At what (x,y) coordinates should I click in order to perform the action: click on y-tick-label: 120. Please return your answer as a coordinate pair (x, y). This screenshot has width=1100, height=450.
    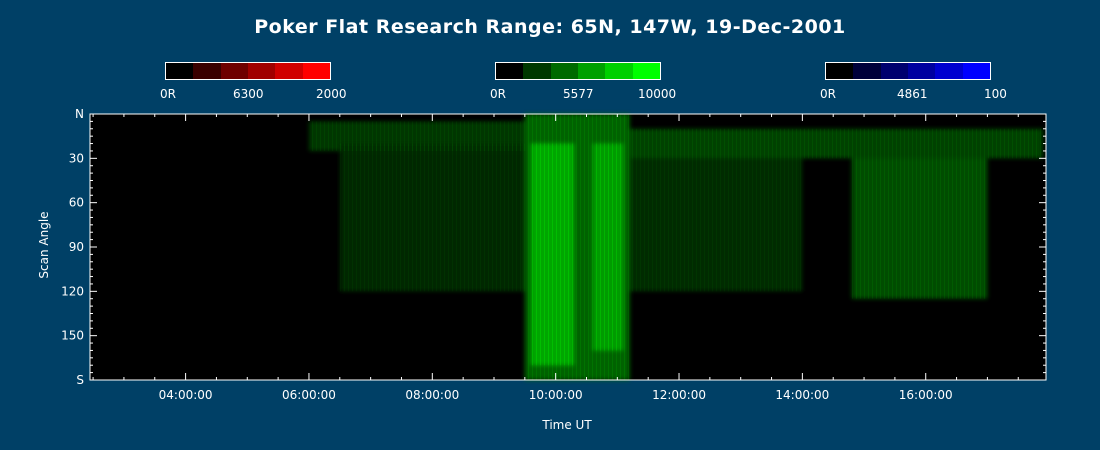
    Looking at the image, I should click on (72, 291).